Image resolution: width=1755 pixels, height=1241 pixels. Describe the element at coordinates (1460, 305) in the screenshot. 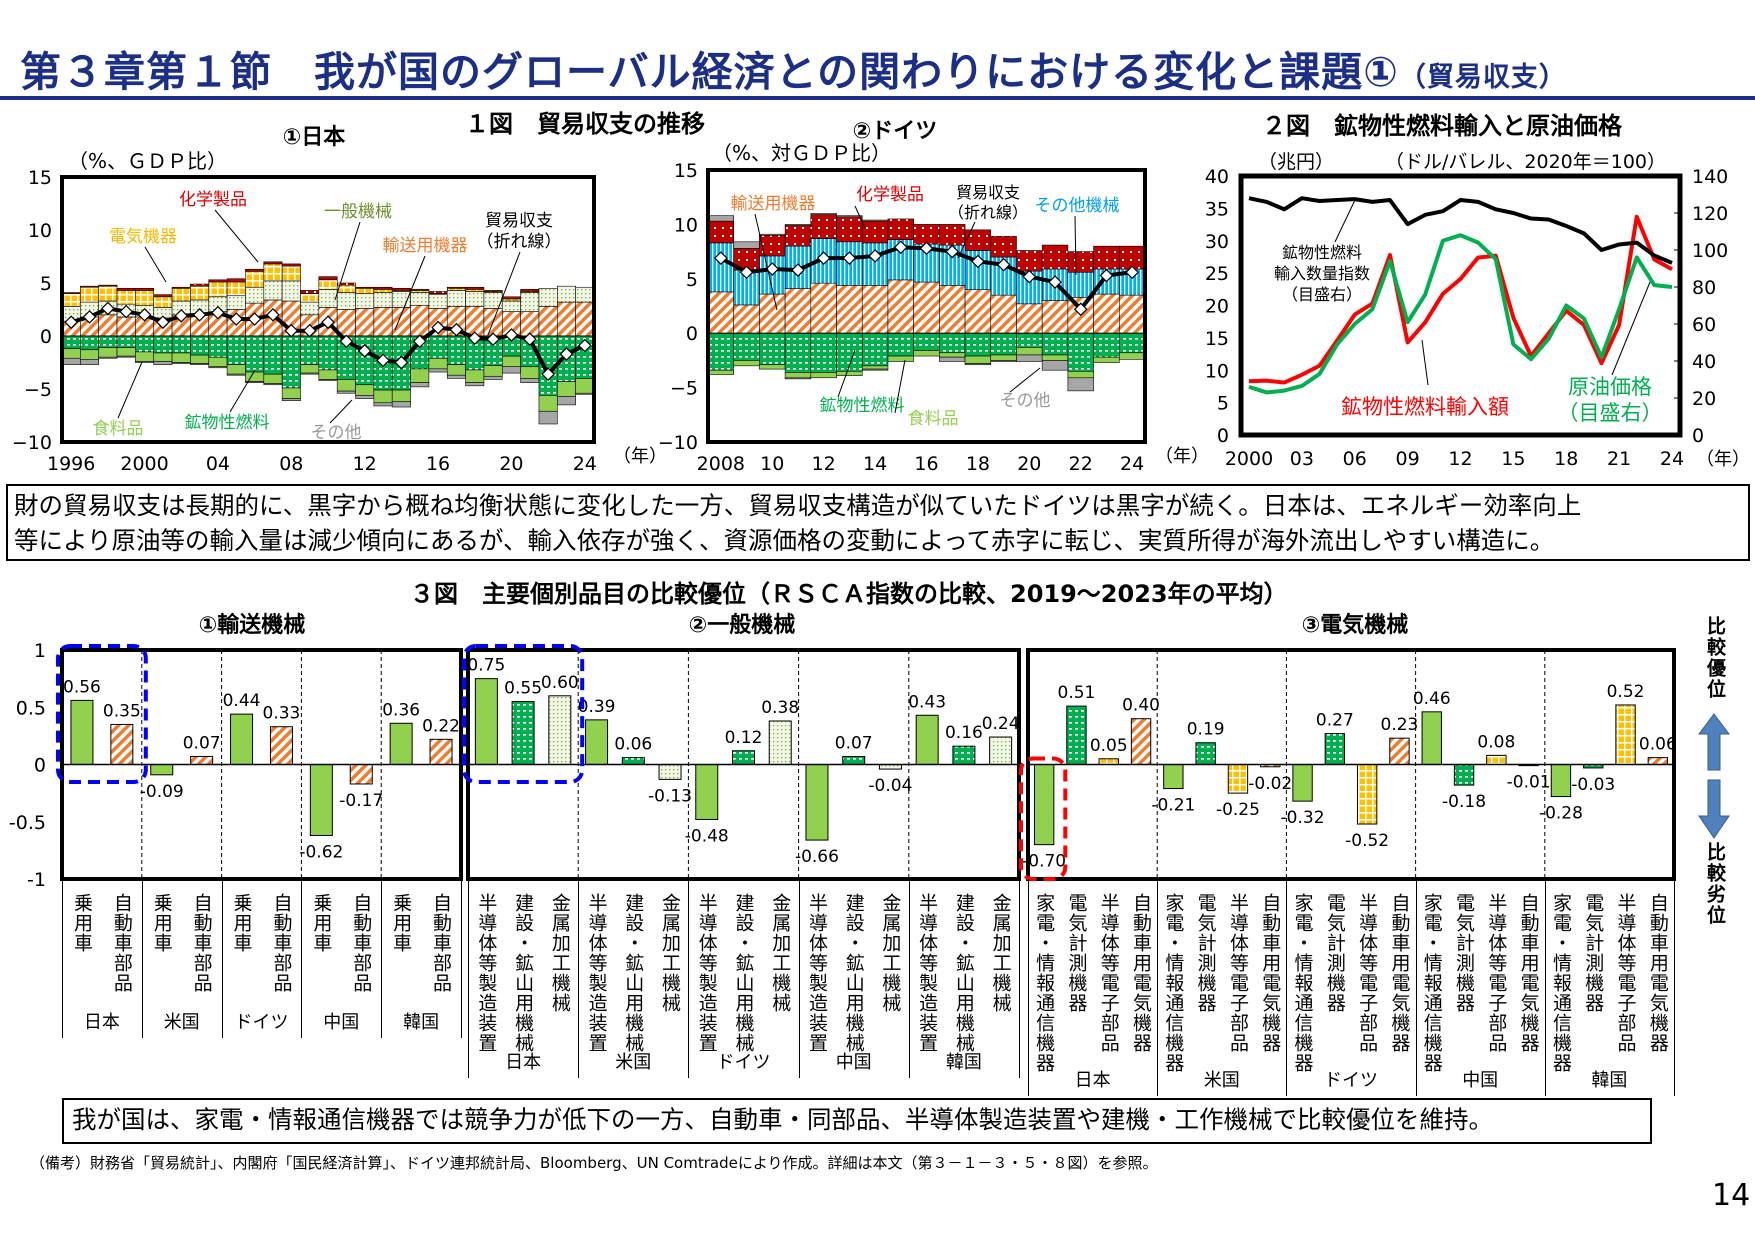

I see `plot-frame` at that location.